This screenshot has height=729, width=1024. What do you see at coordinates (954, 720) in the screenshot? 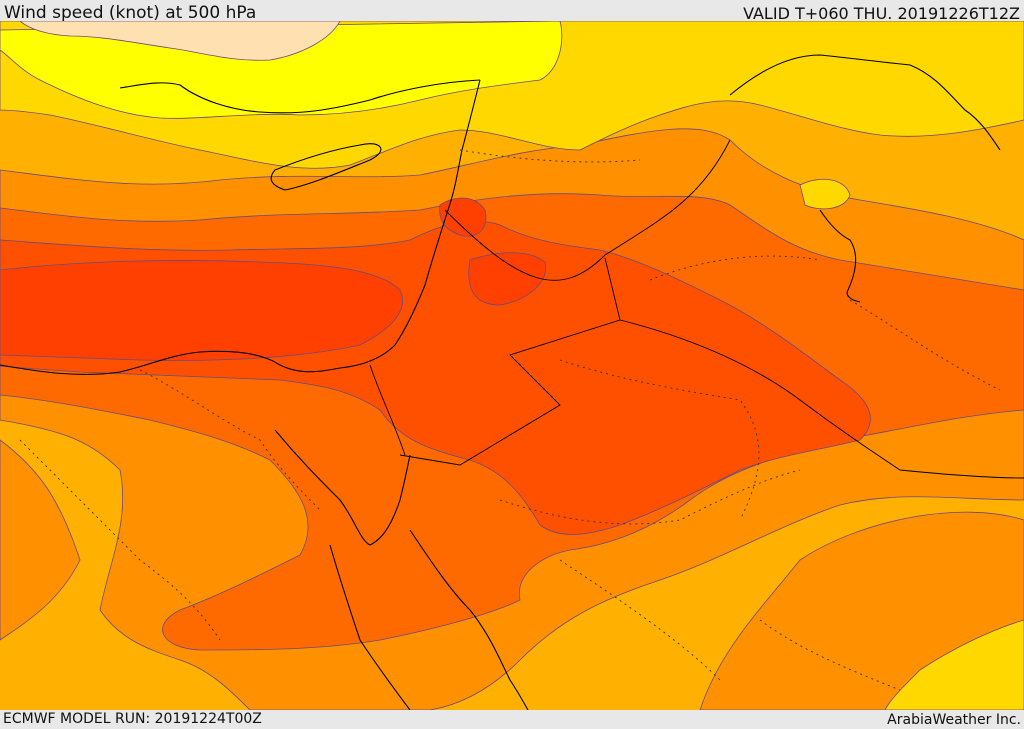
I see `credit: ArabiaWeather Inc.` at bounding box center [954, 720].